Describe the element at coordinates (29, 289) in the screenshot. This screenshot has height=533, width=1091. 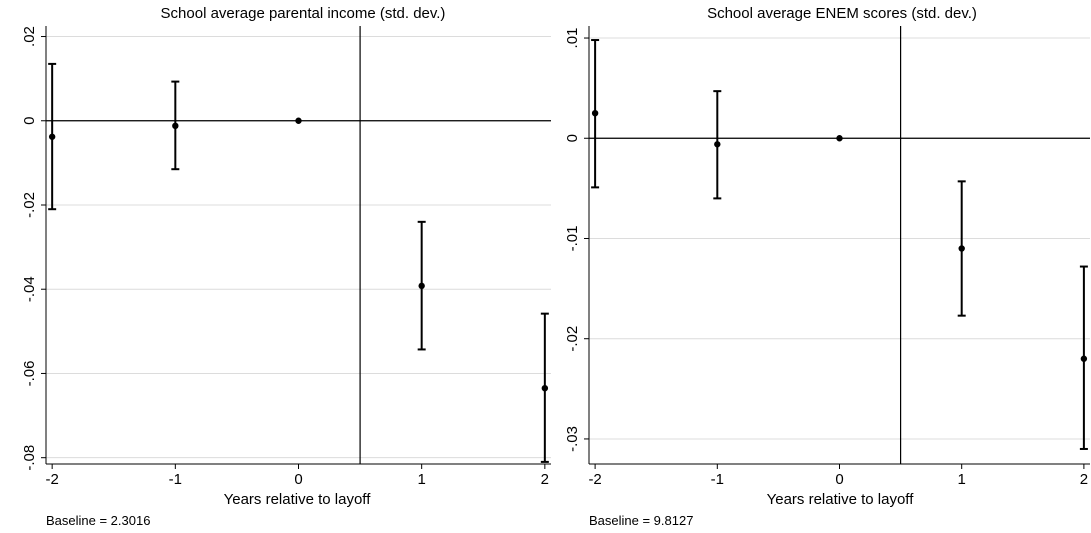
I see `y-tick-label: -.04` at that location.